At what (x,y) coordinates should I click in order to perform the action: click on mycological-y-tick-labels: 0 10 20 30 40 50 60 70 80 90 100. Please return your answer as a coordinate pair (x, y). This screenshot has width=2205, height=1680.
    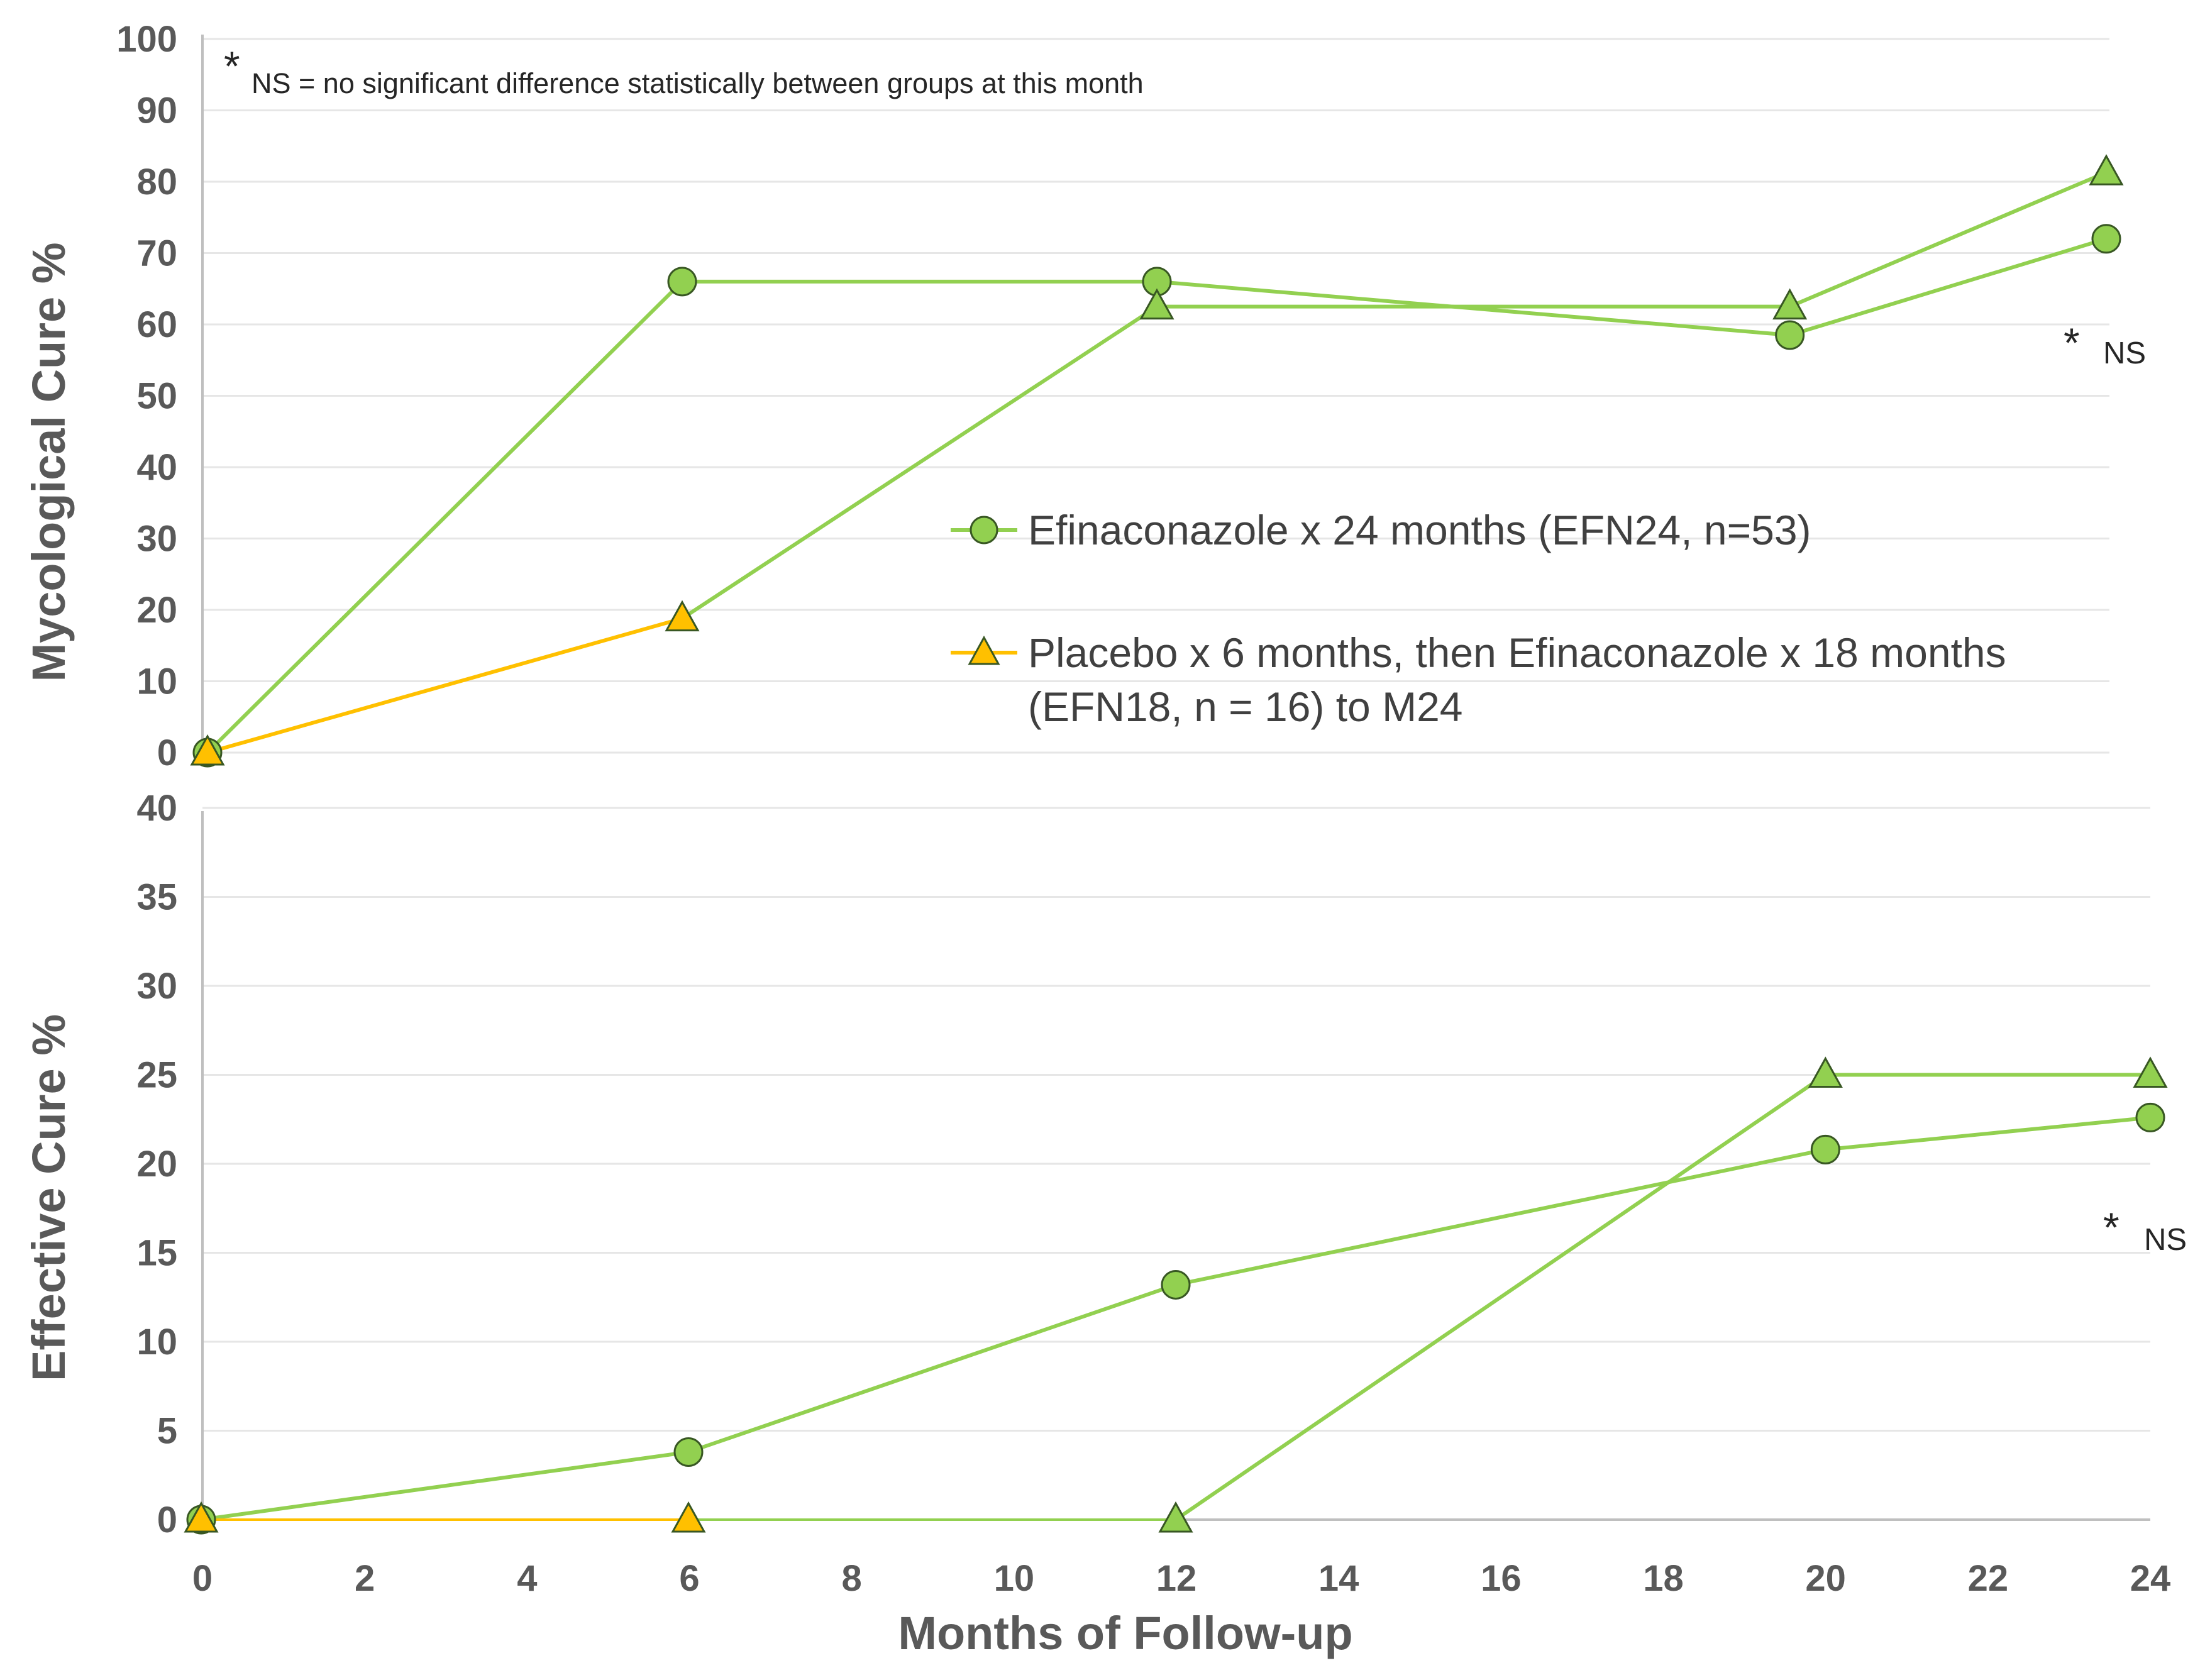
    Looking at the image, I should click on (146, 396).